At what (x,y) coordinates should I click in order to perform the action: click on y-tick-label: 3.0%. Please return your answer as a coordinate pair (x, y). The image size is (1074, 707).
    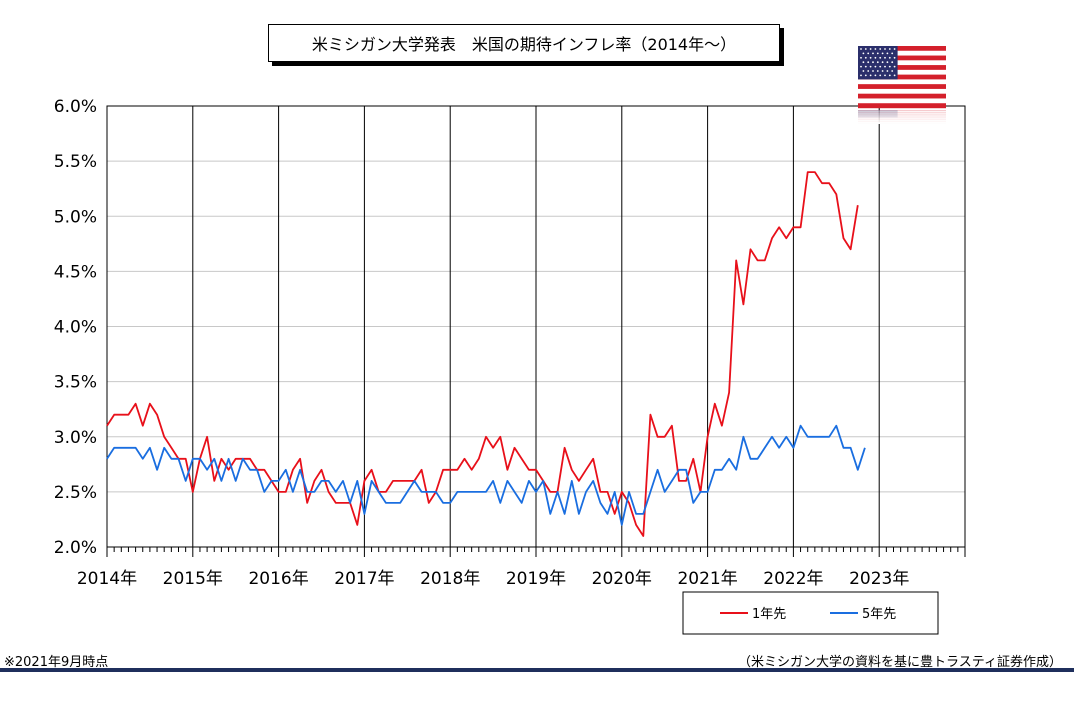
    Looking at the image, I should click on (75, 438).